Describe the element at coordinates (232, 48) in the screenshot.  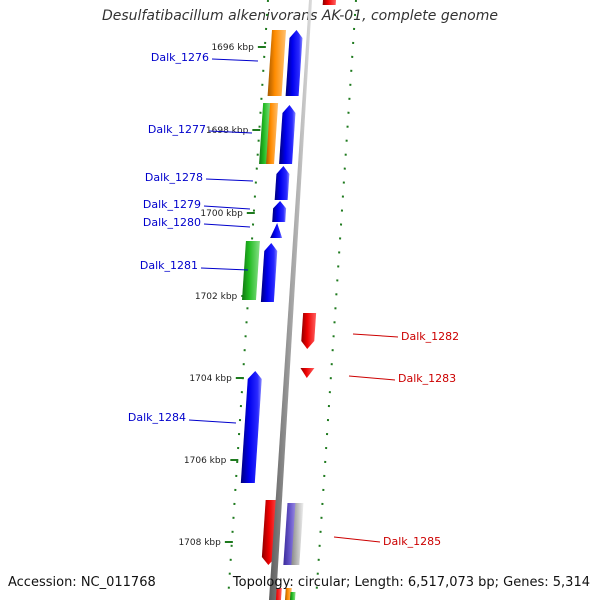
I see `kbp-tick-label: 1696 kbp` at that location.